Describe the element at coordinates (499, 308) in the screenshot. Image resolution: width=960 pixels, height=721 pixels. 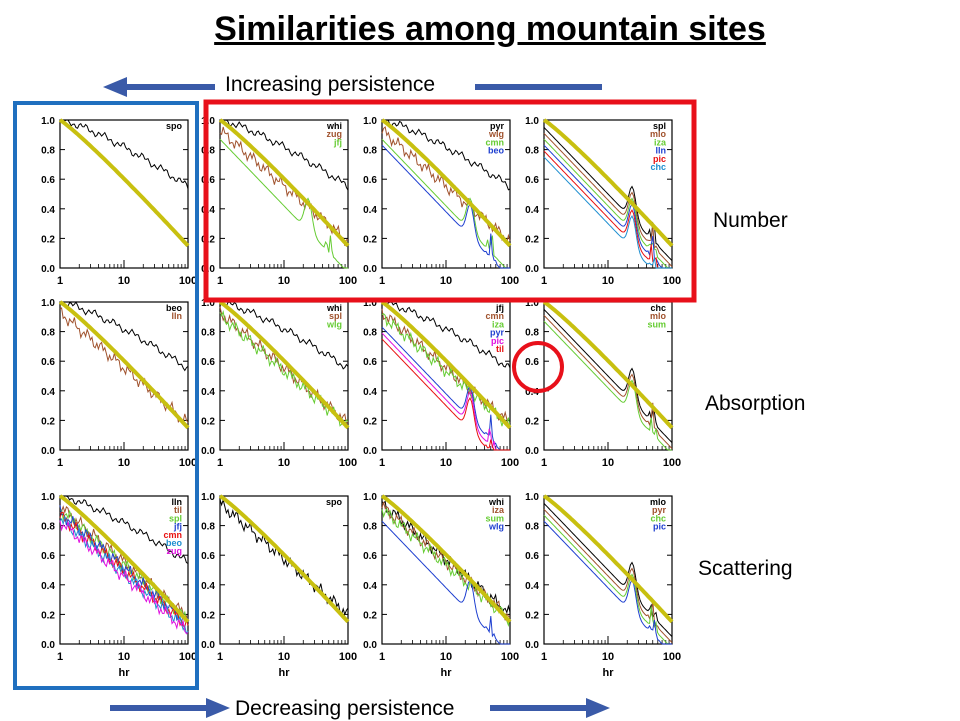
I see `legend-entry: jfj` at that location.